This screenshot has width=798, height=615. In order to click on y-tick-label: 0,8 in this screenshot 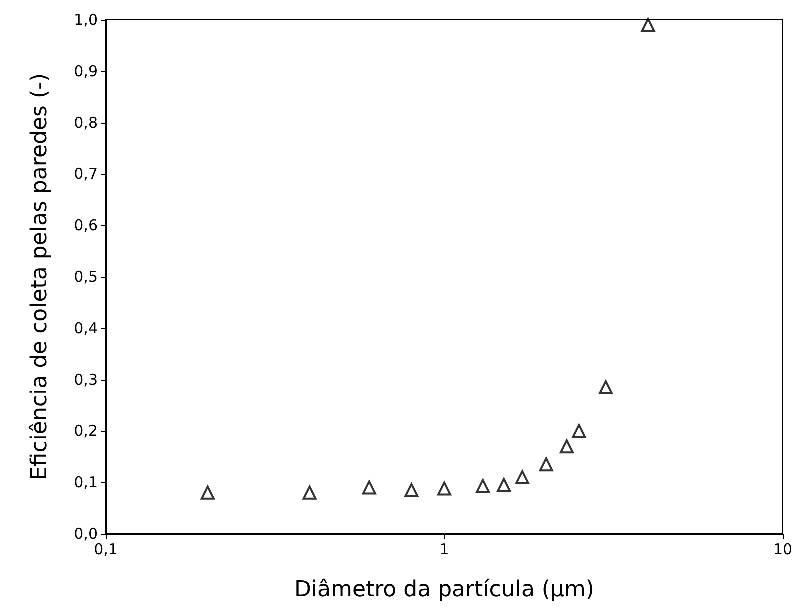, I will do `click(86, 123)`.